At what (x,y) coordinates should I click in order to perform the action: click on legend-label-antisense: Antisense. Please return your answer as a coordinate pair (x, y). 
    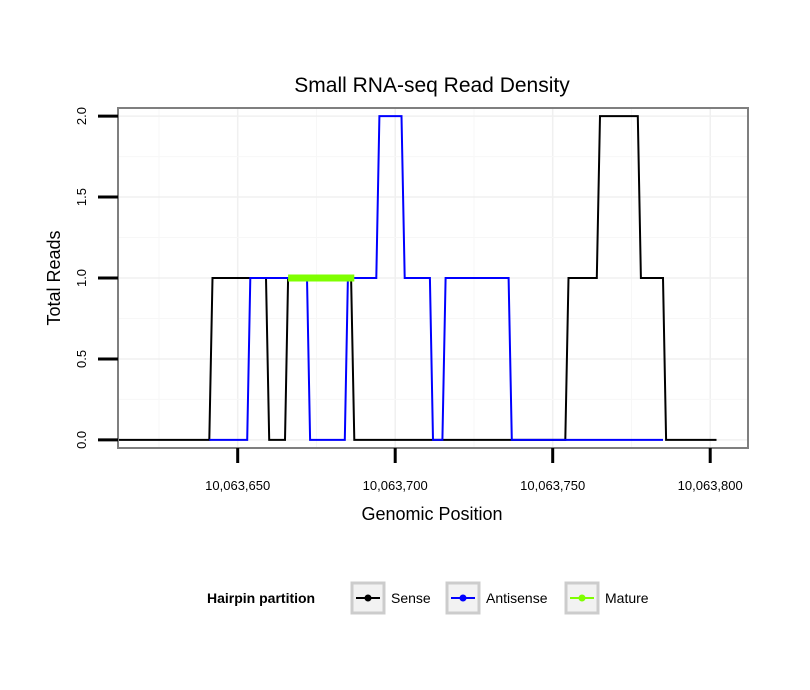
    Looking at the image, I should click on (517, 598).